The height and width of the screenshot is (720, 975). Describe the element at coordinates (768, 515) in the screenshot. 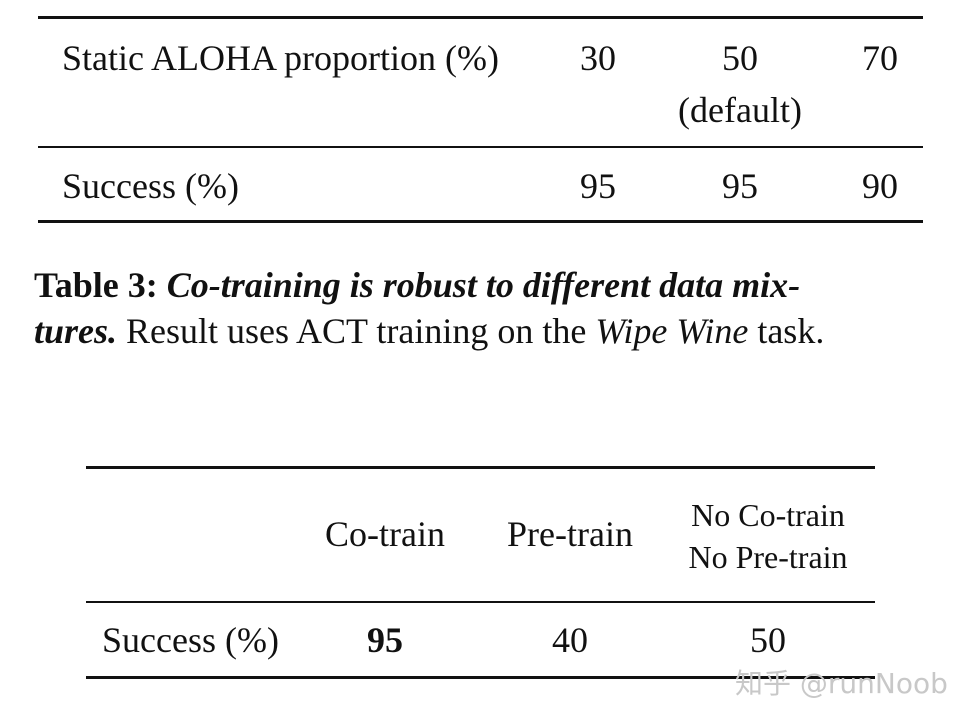

I see `table4-header-no-cotrain: No Co-train` at that location.